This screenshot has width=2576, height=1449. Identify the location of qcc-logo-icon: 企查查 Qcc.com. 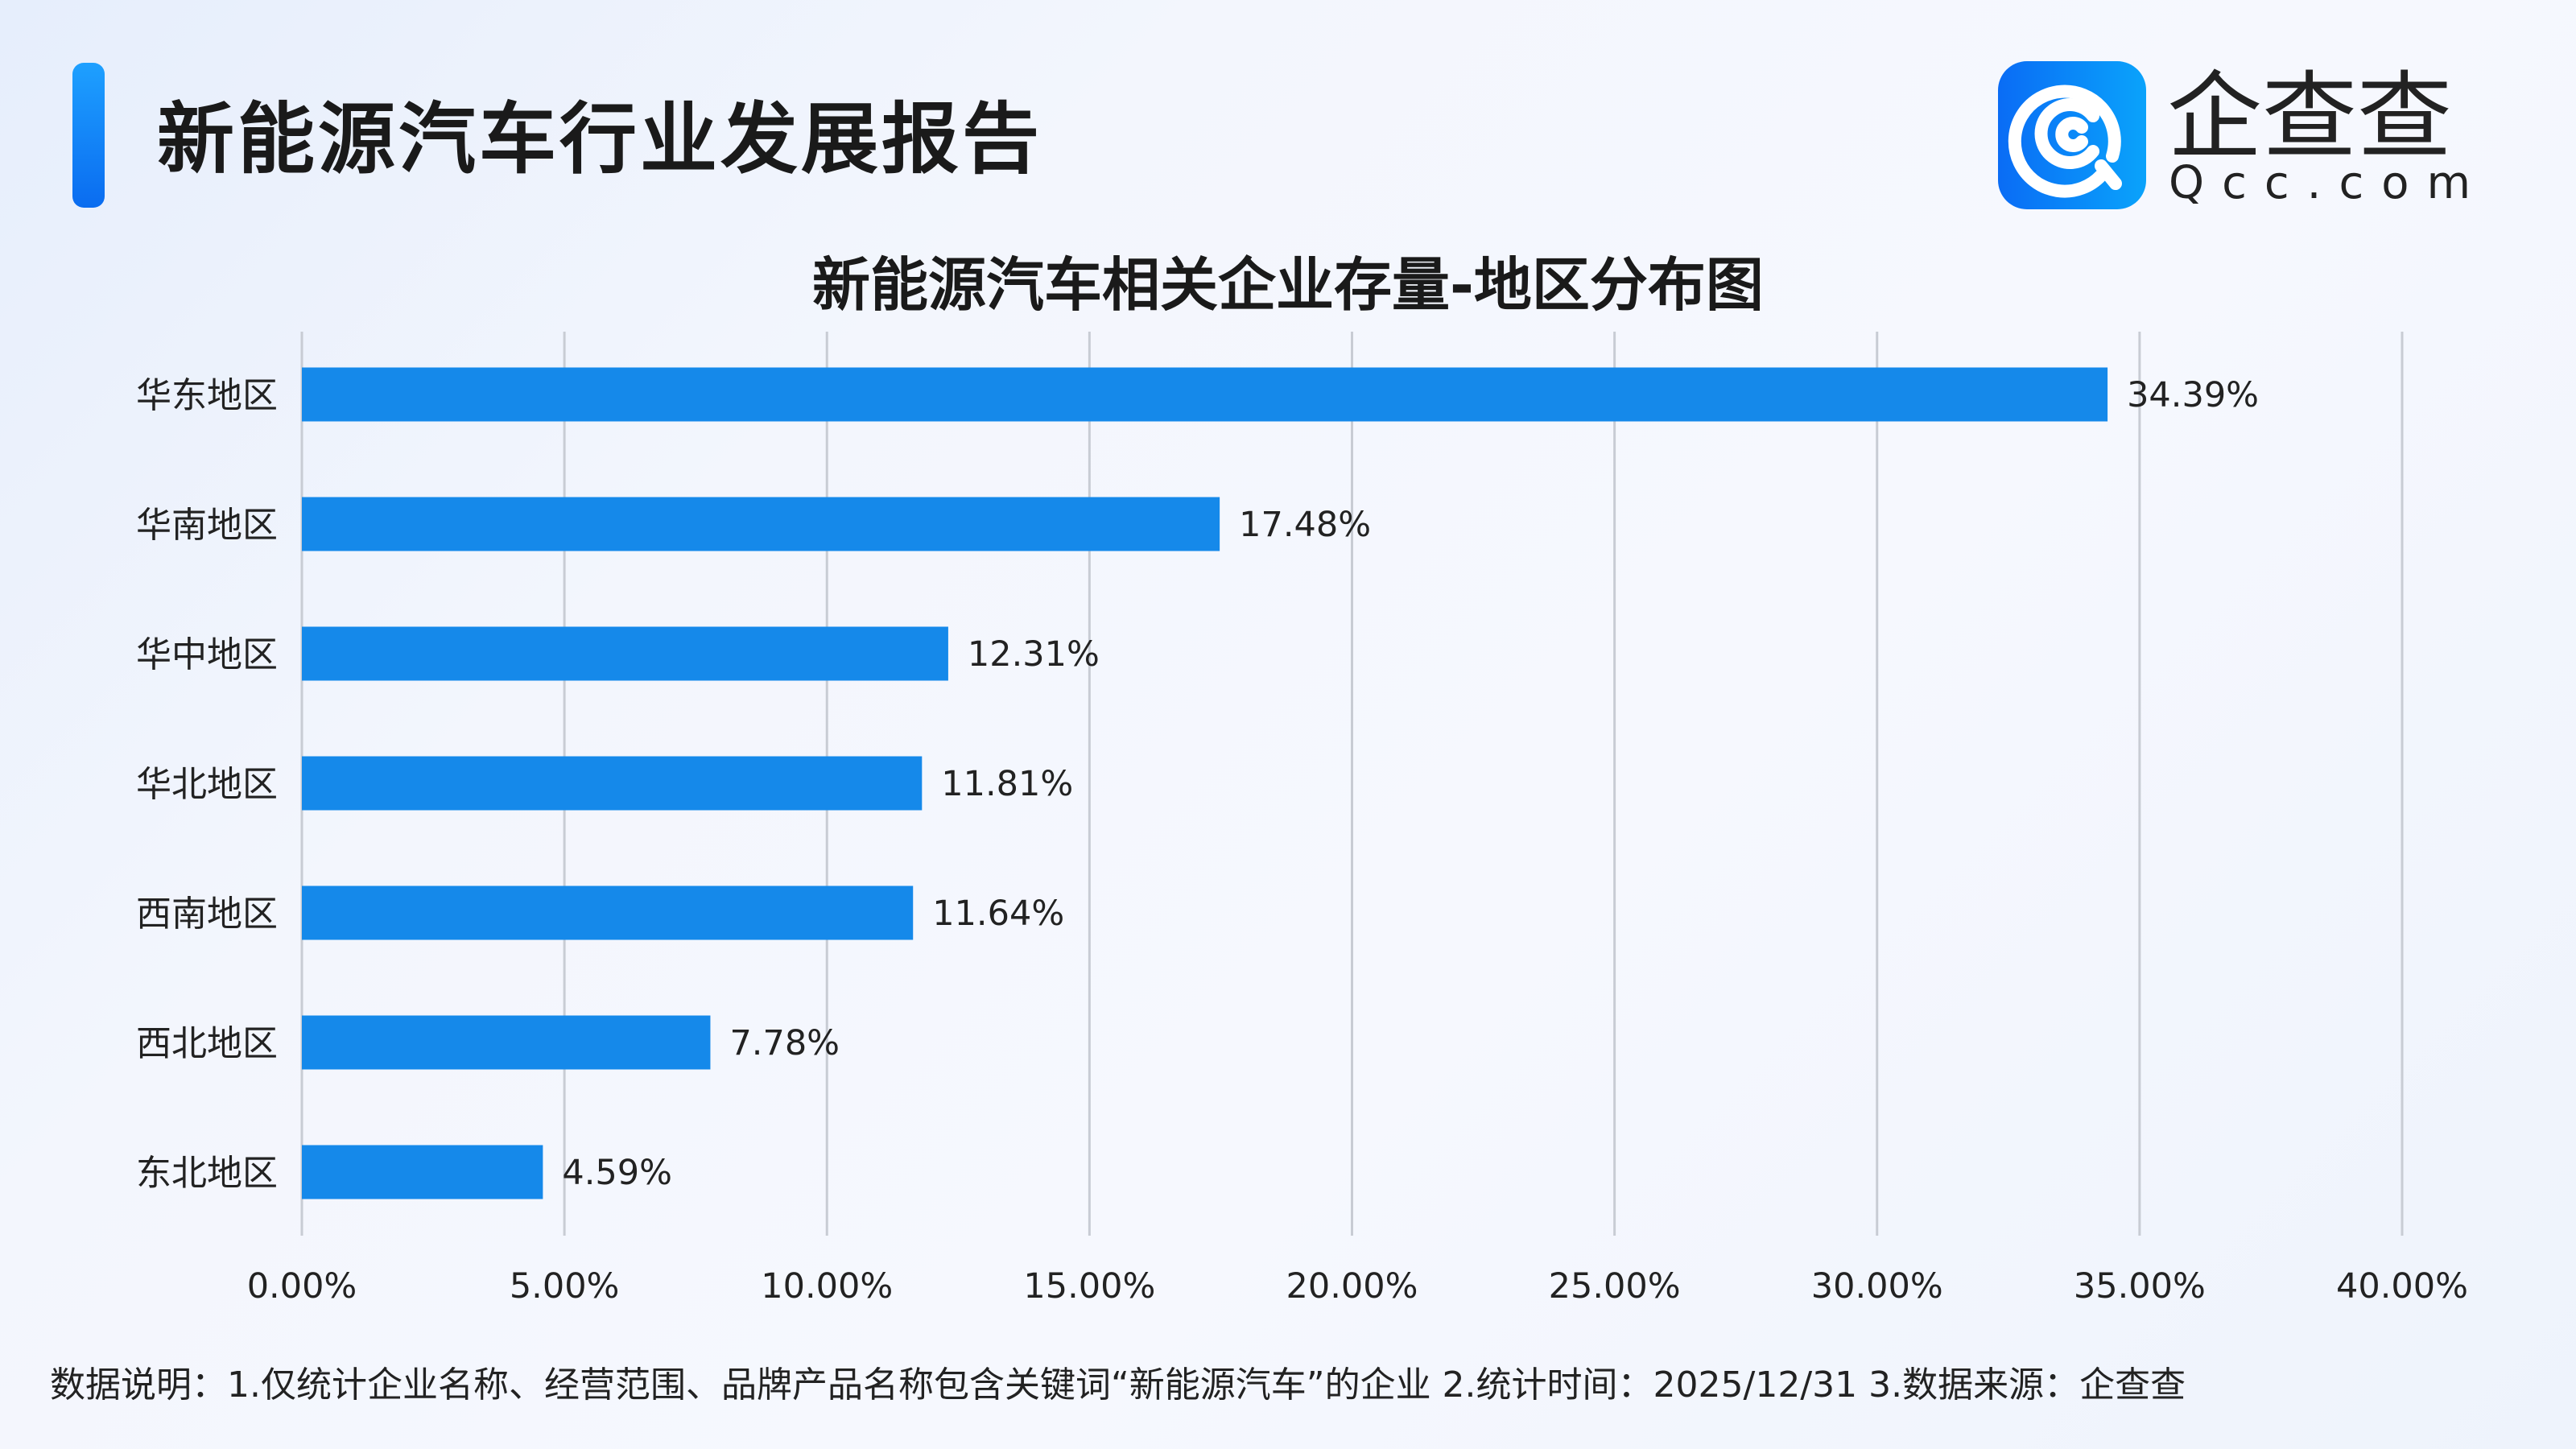
(2234, 135).